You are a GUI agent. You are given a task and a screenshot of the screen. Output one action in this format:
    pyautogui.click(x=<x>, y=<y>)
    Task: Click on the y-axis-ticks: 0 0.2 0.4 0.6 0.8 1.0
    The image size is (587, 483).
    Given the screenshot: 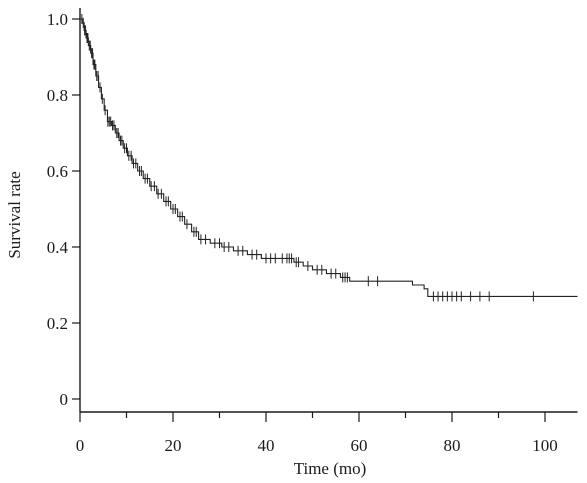 What is the action you would take?
    pyautogui.click(x=63, y=209)
    